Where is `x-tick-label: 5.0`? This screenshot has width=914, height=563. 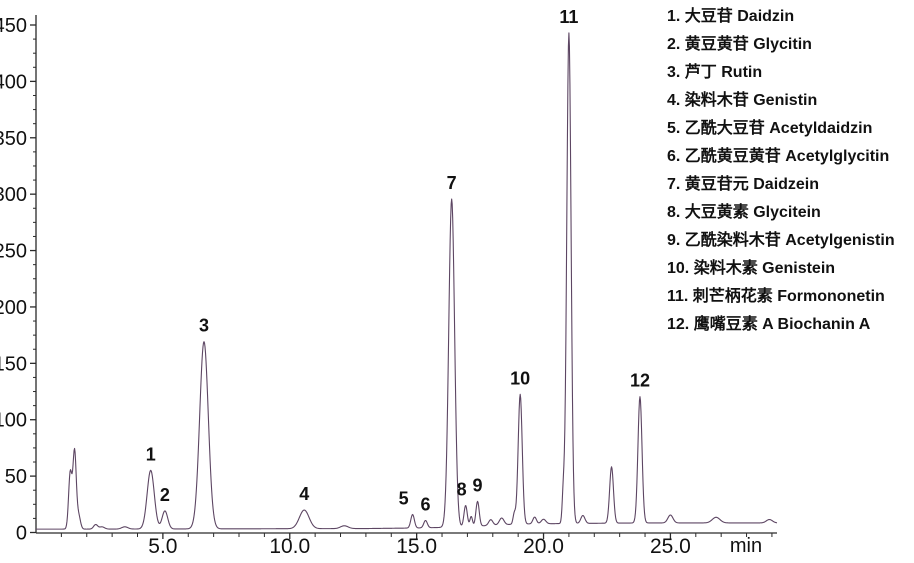 x-tick-label: 5.0 is located at coordinates (162, 546).